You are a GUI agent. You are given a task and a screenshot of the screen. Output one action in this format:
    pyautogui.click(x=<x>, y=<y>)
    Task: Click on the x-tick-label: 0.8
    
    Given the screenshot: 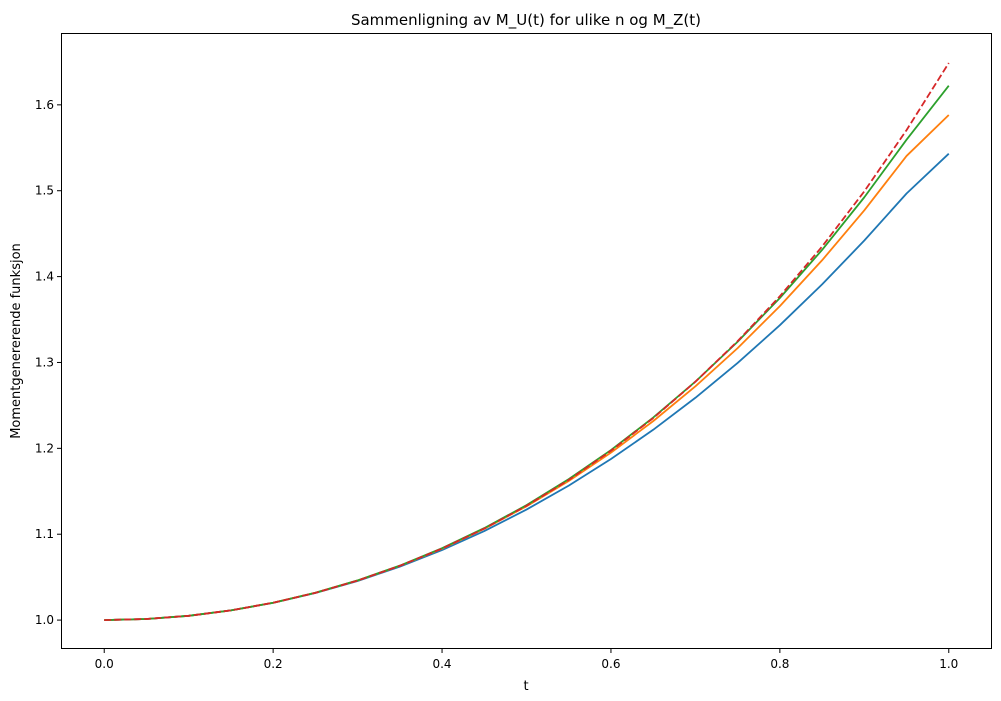 What is the action you would take?
    pyautogui.click(x=779, y=664)
    